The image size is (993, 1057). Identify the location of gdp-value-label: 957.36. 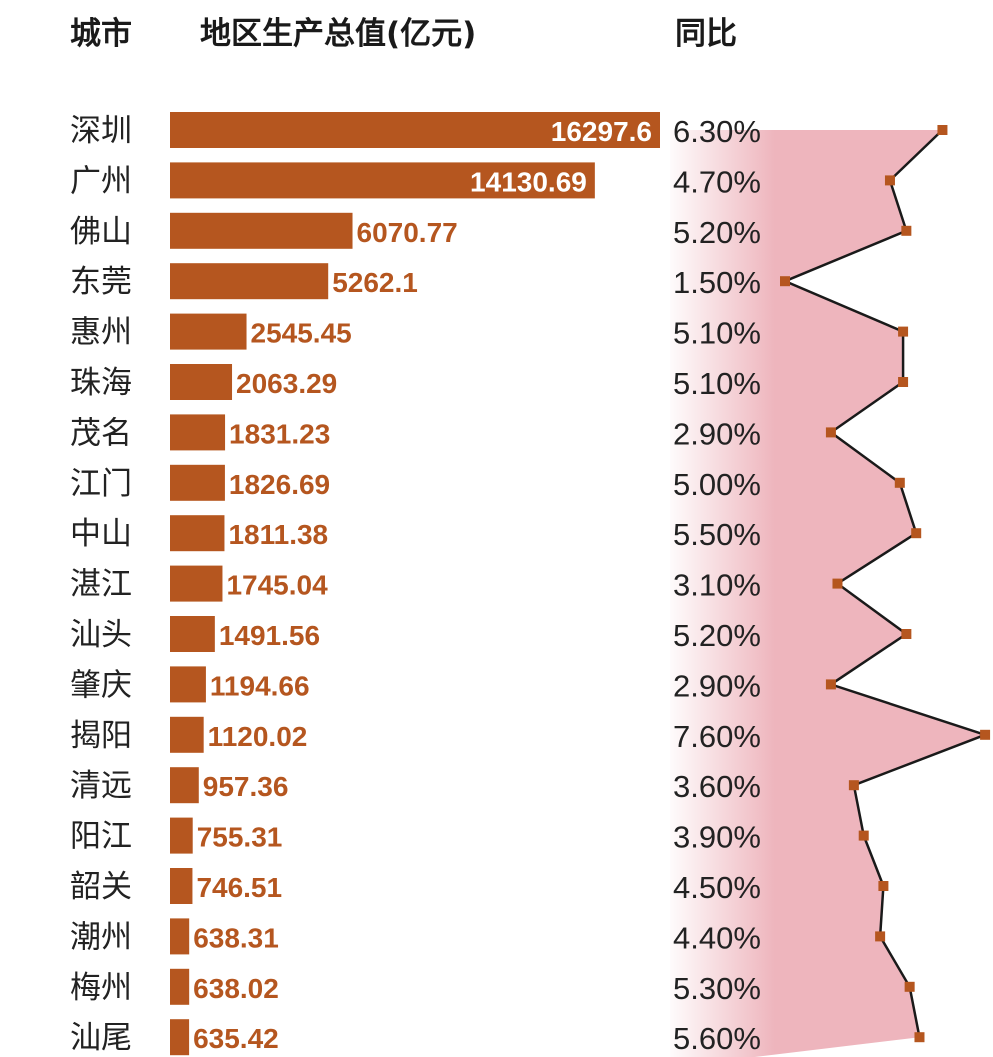
(246, 786).